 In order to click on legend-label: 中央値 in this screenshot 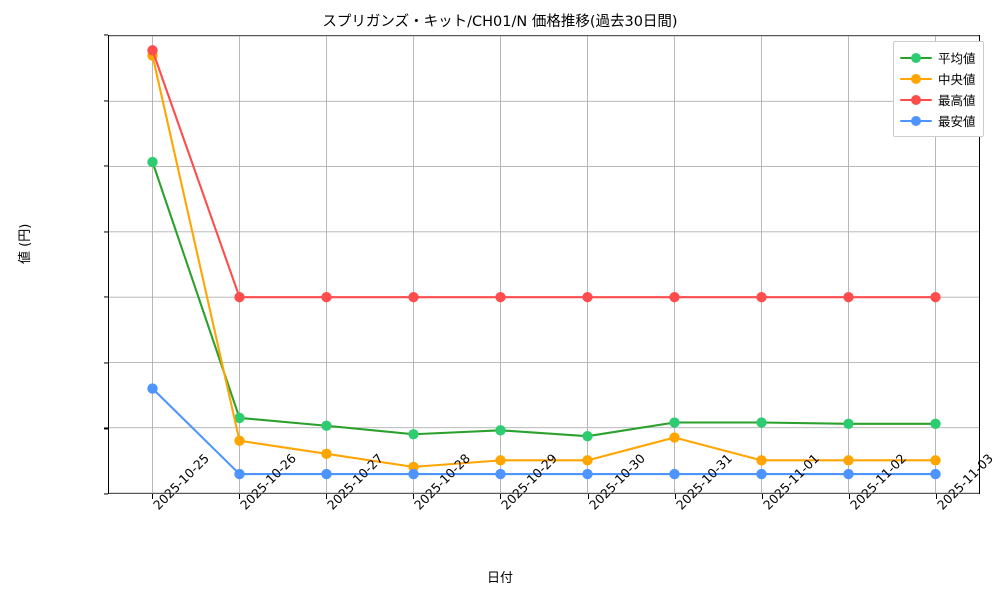, I will do `click(957, 79)`.